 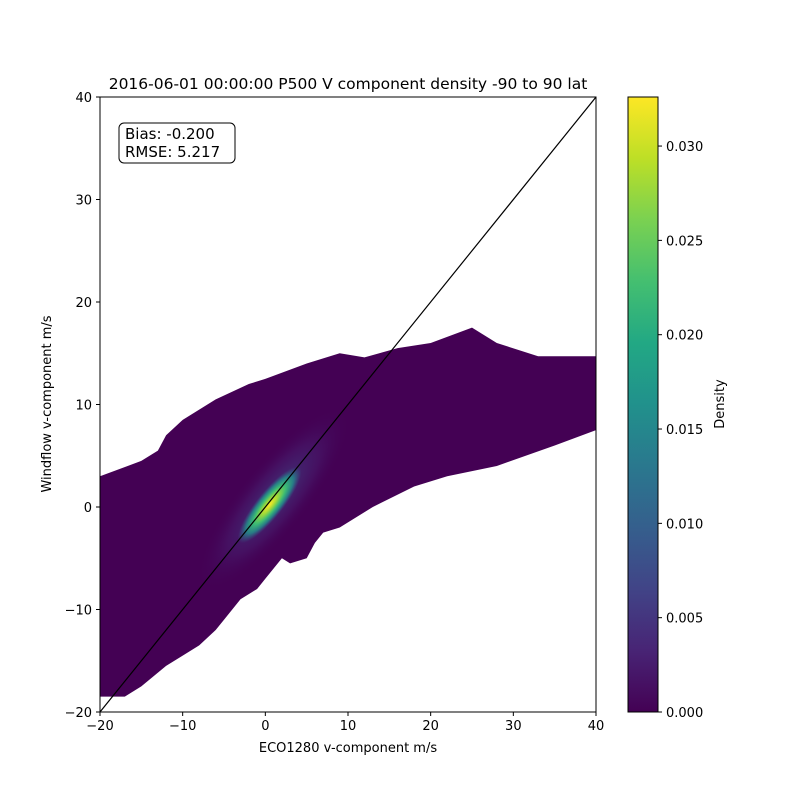 I want to click on x-tick-label: 10, so click(x=348, y=726).